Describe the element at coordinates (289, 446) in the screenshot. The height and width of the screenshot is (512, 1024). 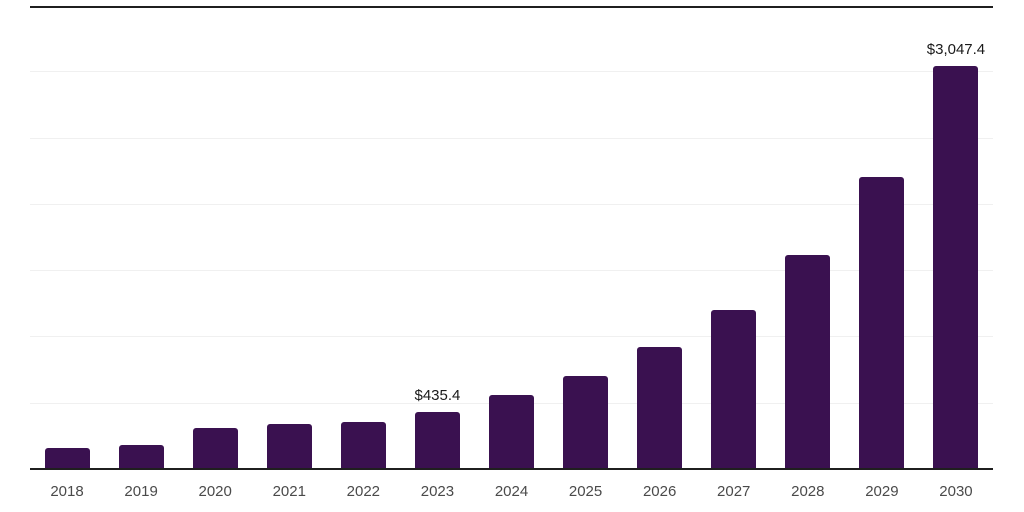
I see `bar-2021` at that location.